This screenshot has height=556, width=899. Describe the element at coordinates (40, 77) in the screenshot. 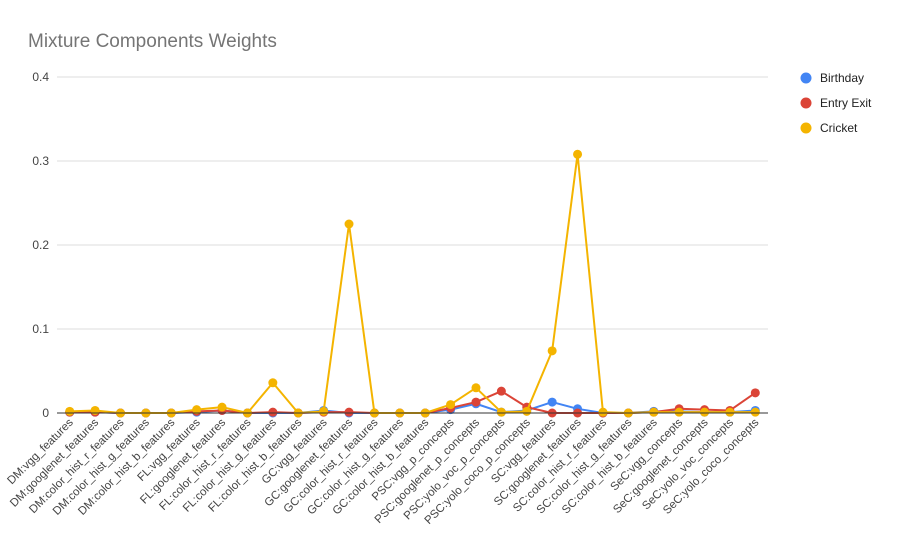

I see `y-tick-label: 0.4` at that location.